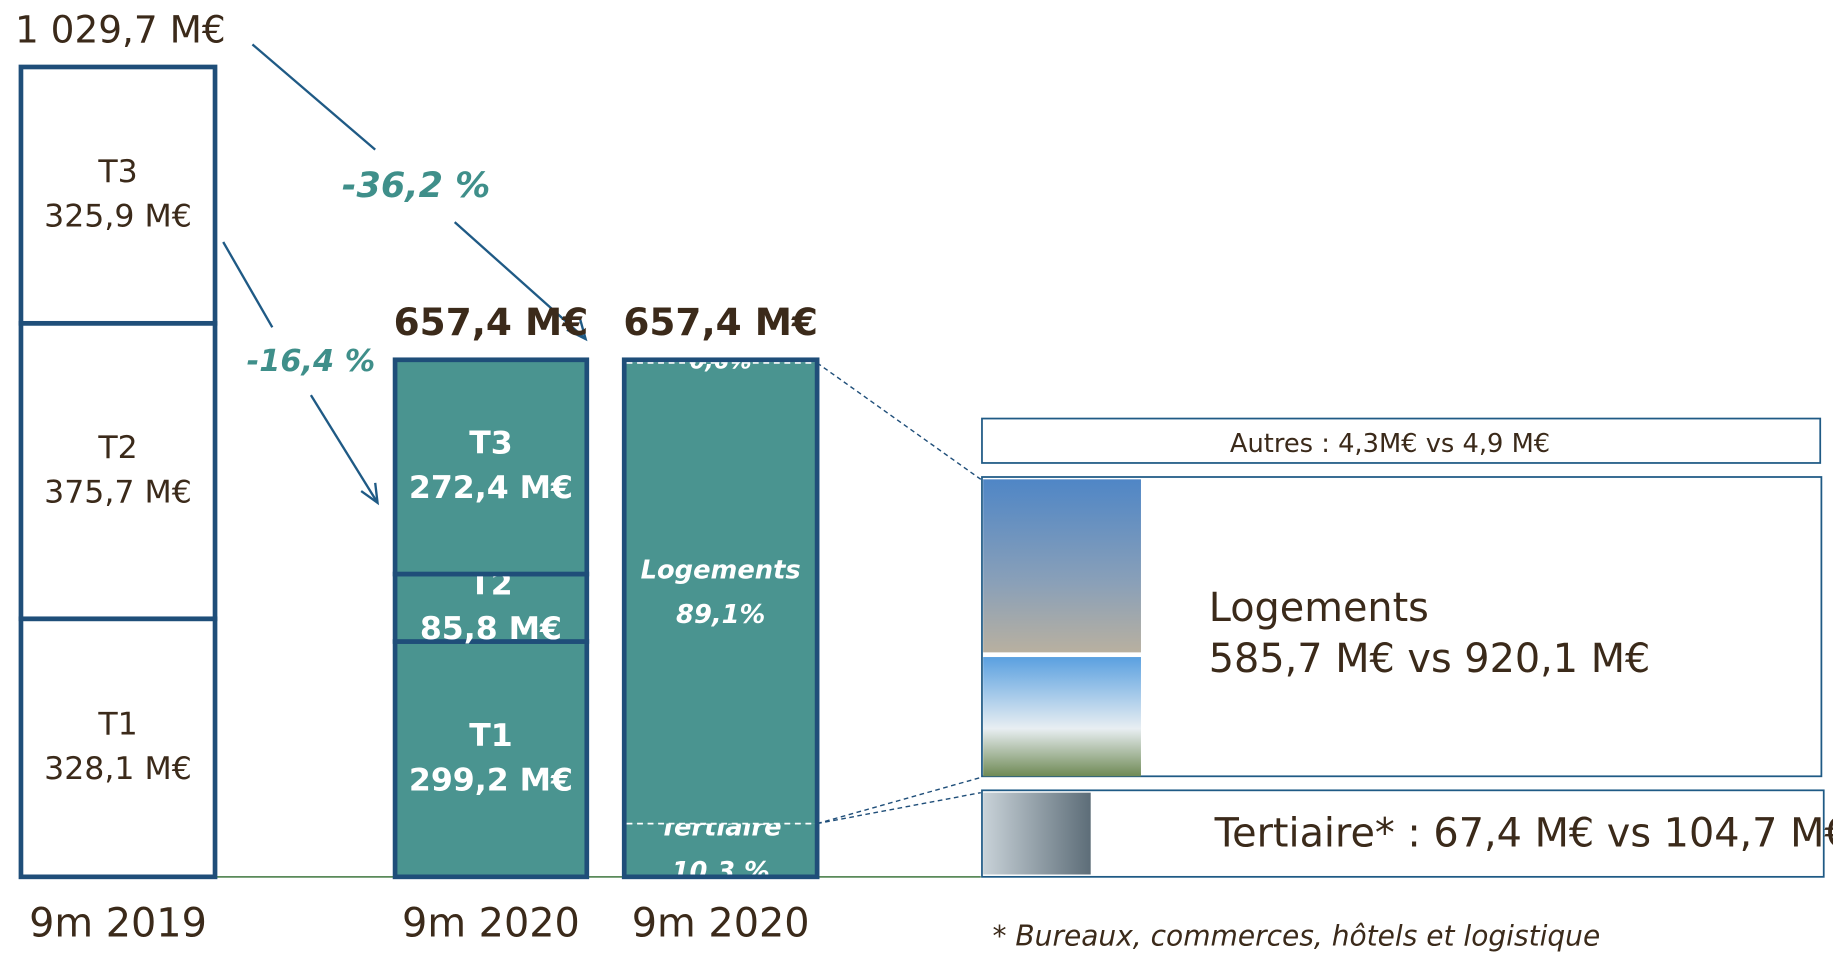 The height and width of the screenshot is (954, 1833). I want to click on tertiaire-box, so click(1403, 833).